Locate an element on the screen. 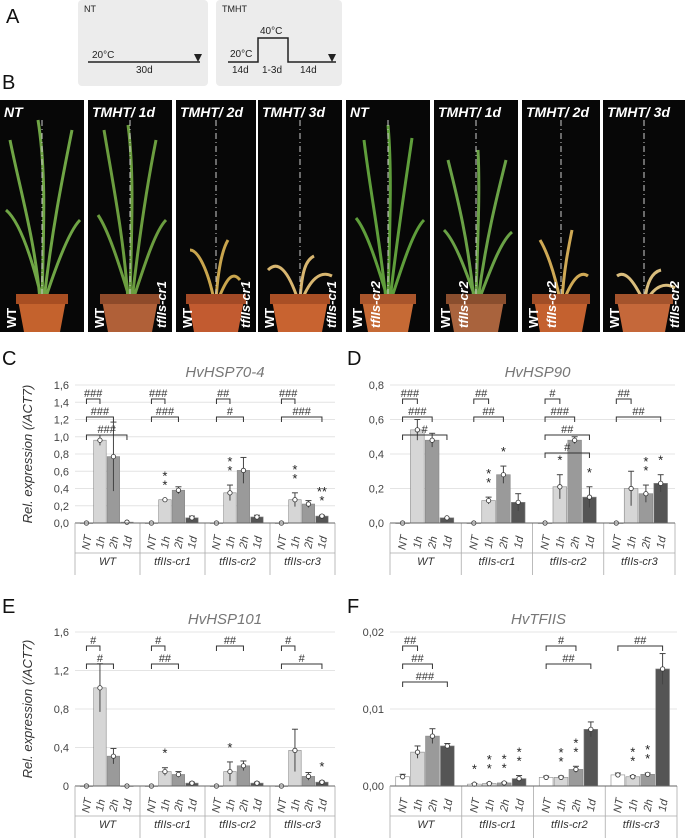 The image size is (685, 838). photo-title: NT is located at coordinates (359, 112).